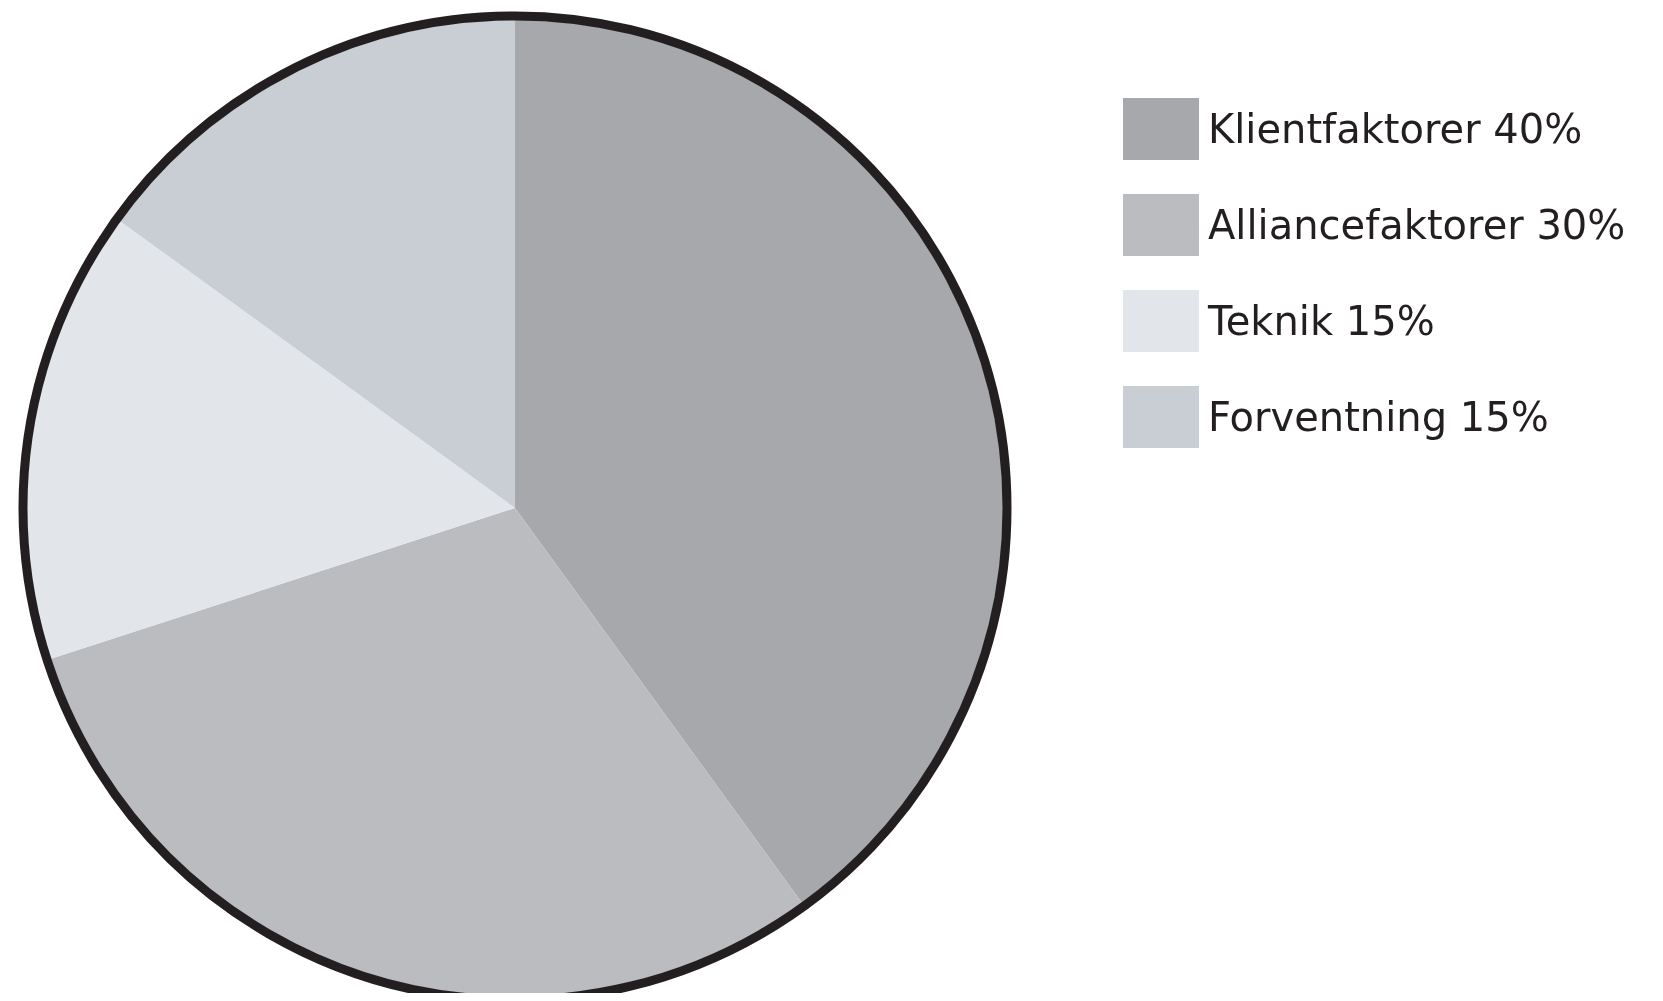 The image size is (1663, 1001). Describe the element at coordinates (1378, 417) in the screenshot. I see `legend-label: Forventning 15%` at that location.